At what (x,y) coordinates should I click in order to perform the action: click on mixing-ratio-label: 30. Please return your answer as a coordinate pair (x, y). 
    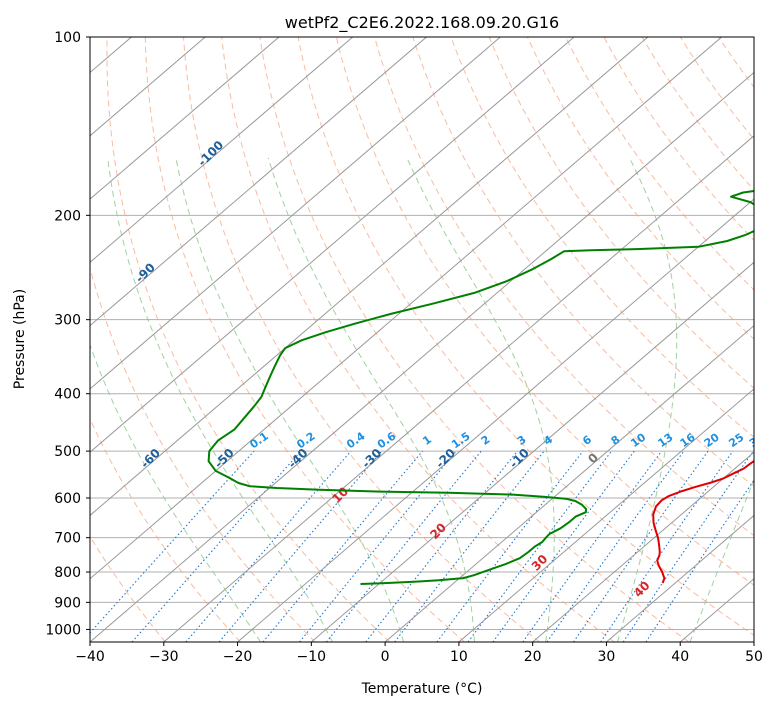
    Looking at the image, I should click on (757, 440).